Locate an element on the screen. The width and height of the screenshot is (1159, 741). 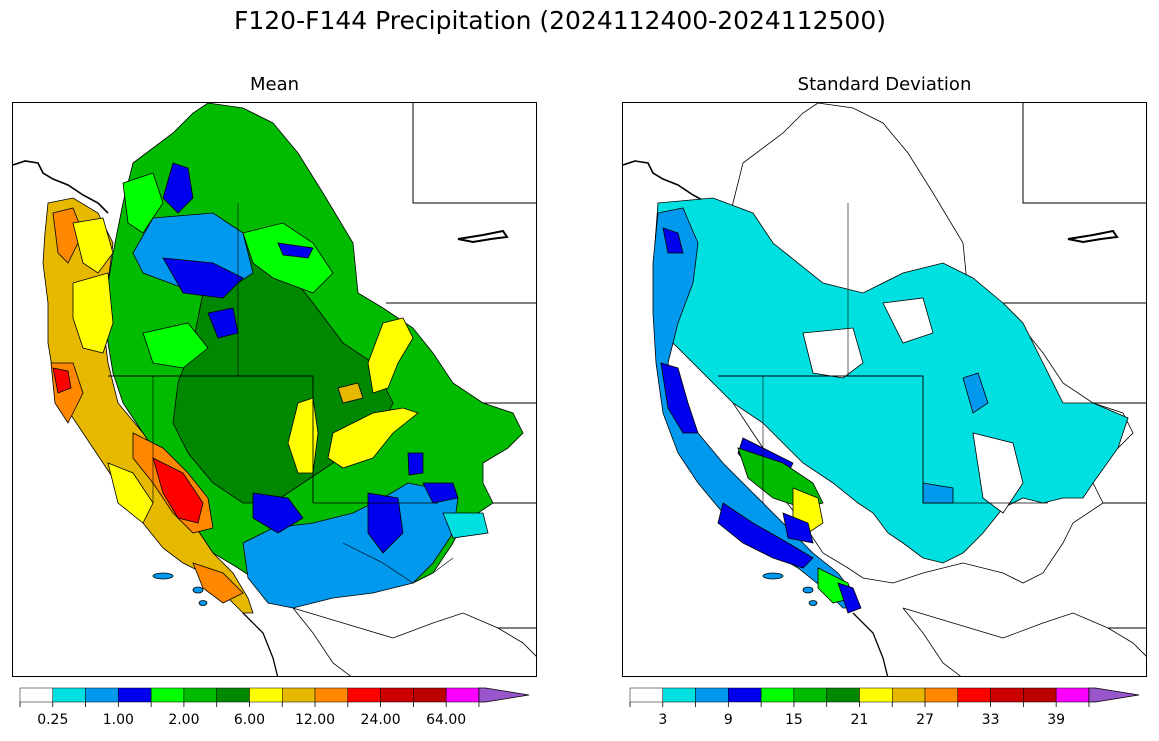
colorbar-tick-label: 0.25 is located at coordinates (53, 720).